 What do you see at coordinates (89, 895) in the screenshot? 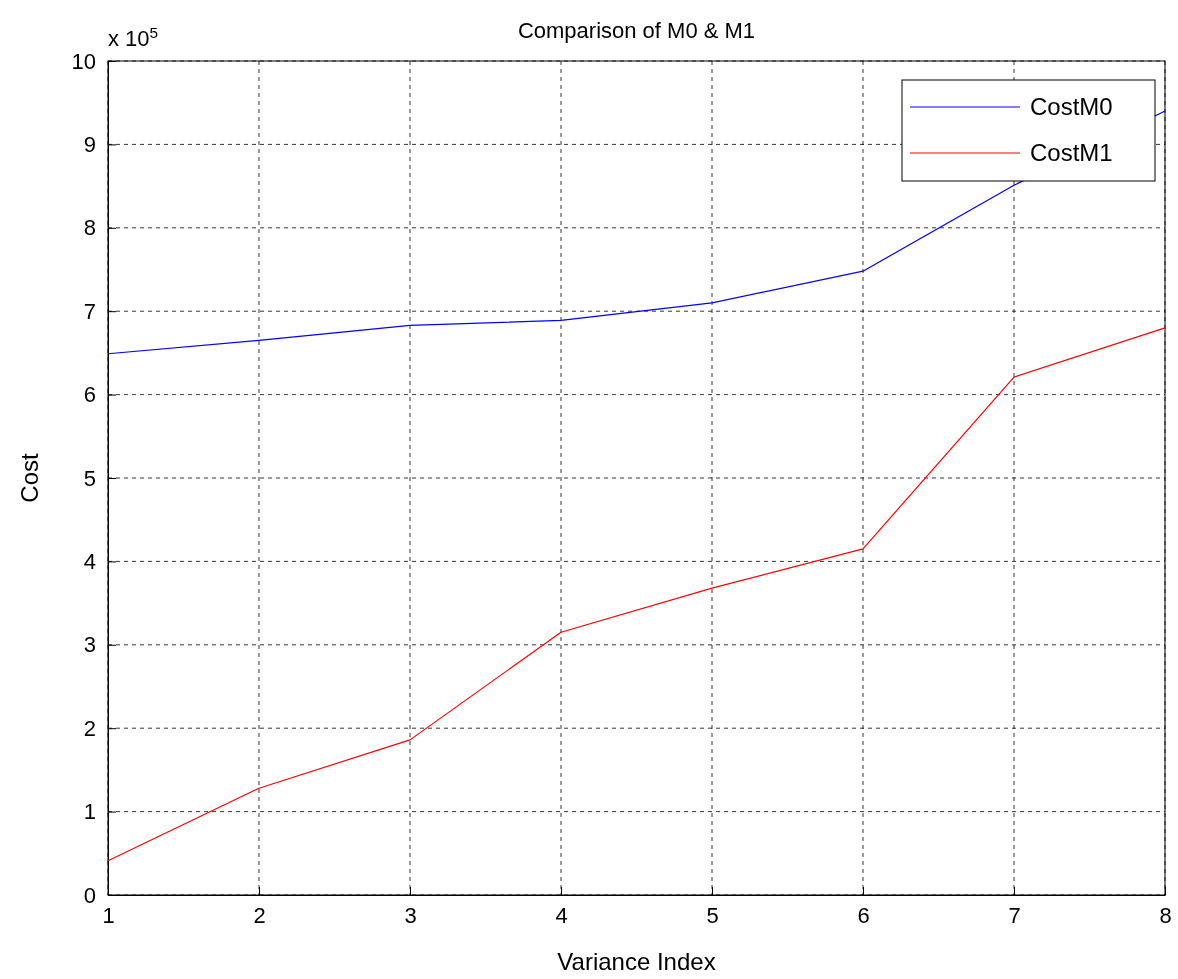
I see `y-tick-label: 0` at bounding box center [89, 895].